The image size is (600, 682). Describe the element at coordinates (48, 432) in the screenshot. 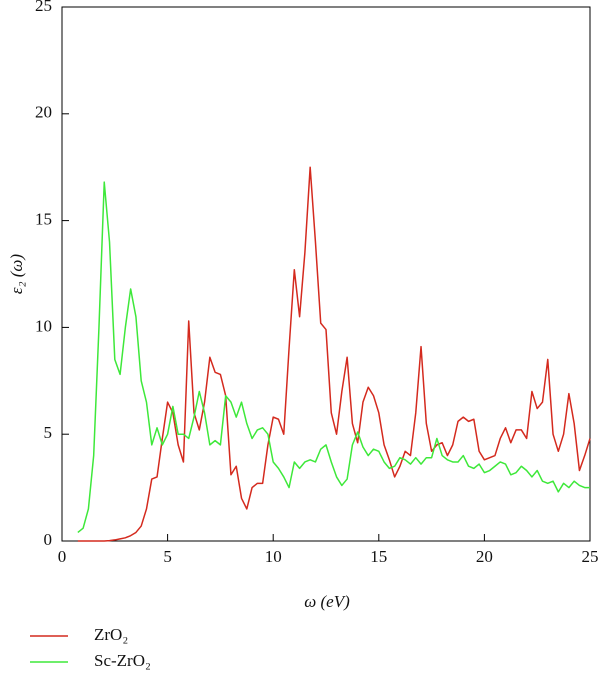

I see `y-tick-label: 5` at that location.